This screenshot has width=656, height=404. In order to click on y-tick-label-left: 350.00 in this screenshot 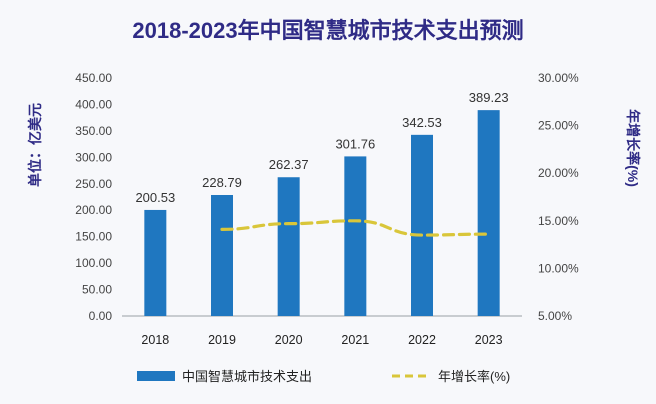, I will do `click(93, 131)`.